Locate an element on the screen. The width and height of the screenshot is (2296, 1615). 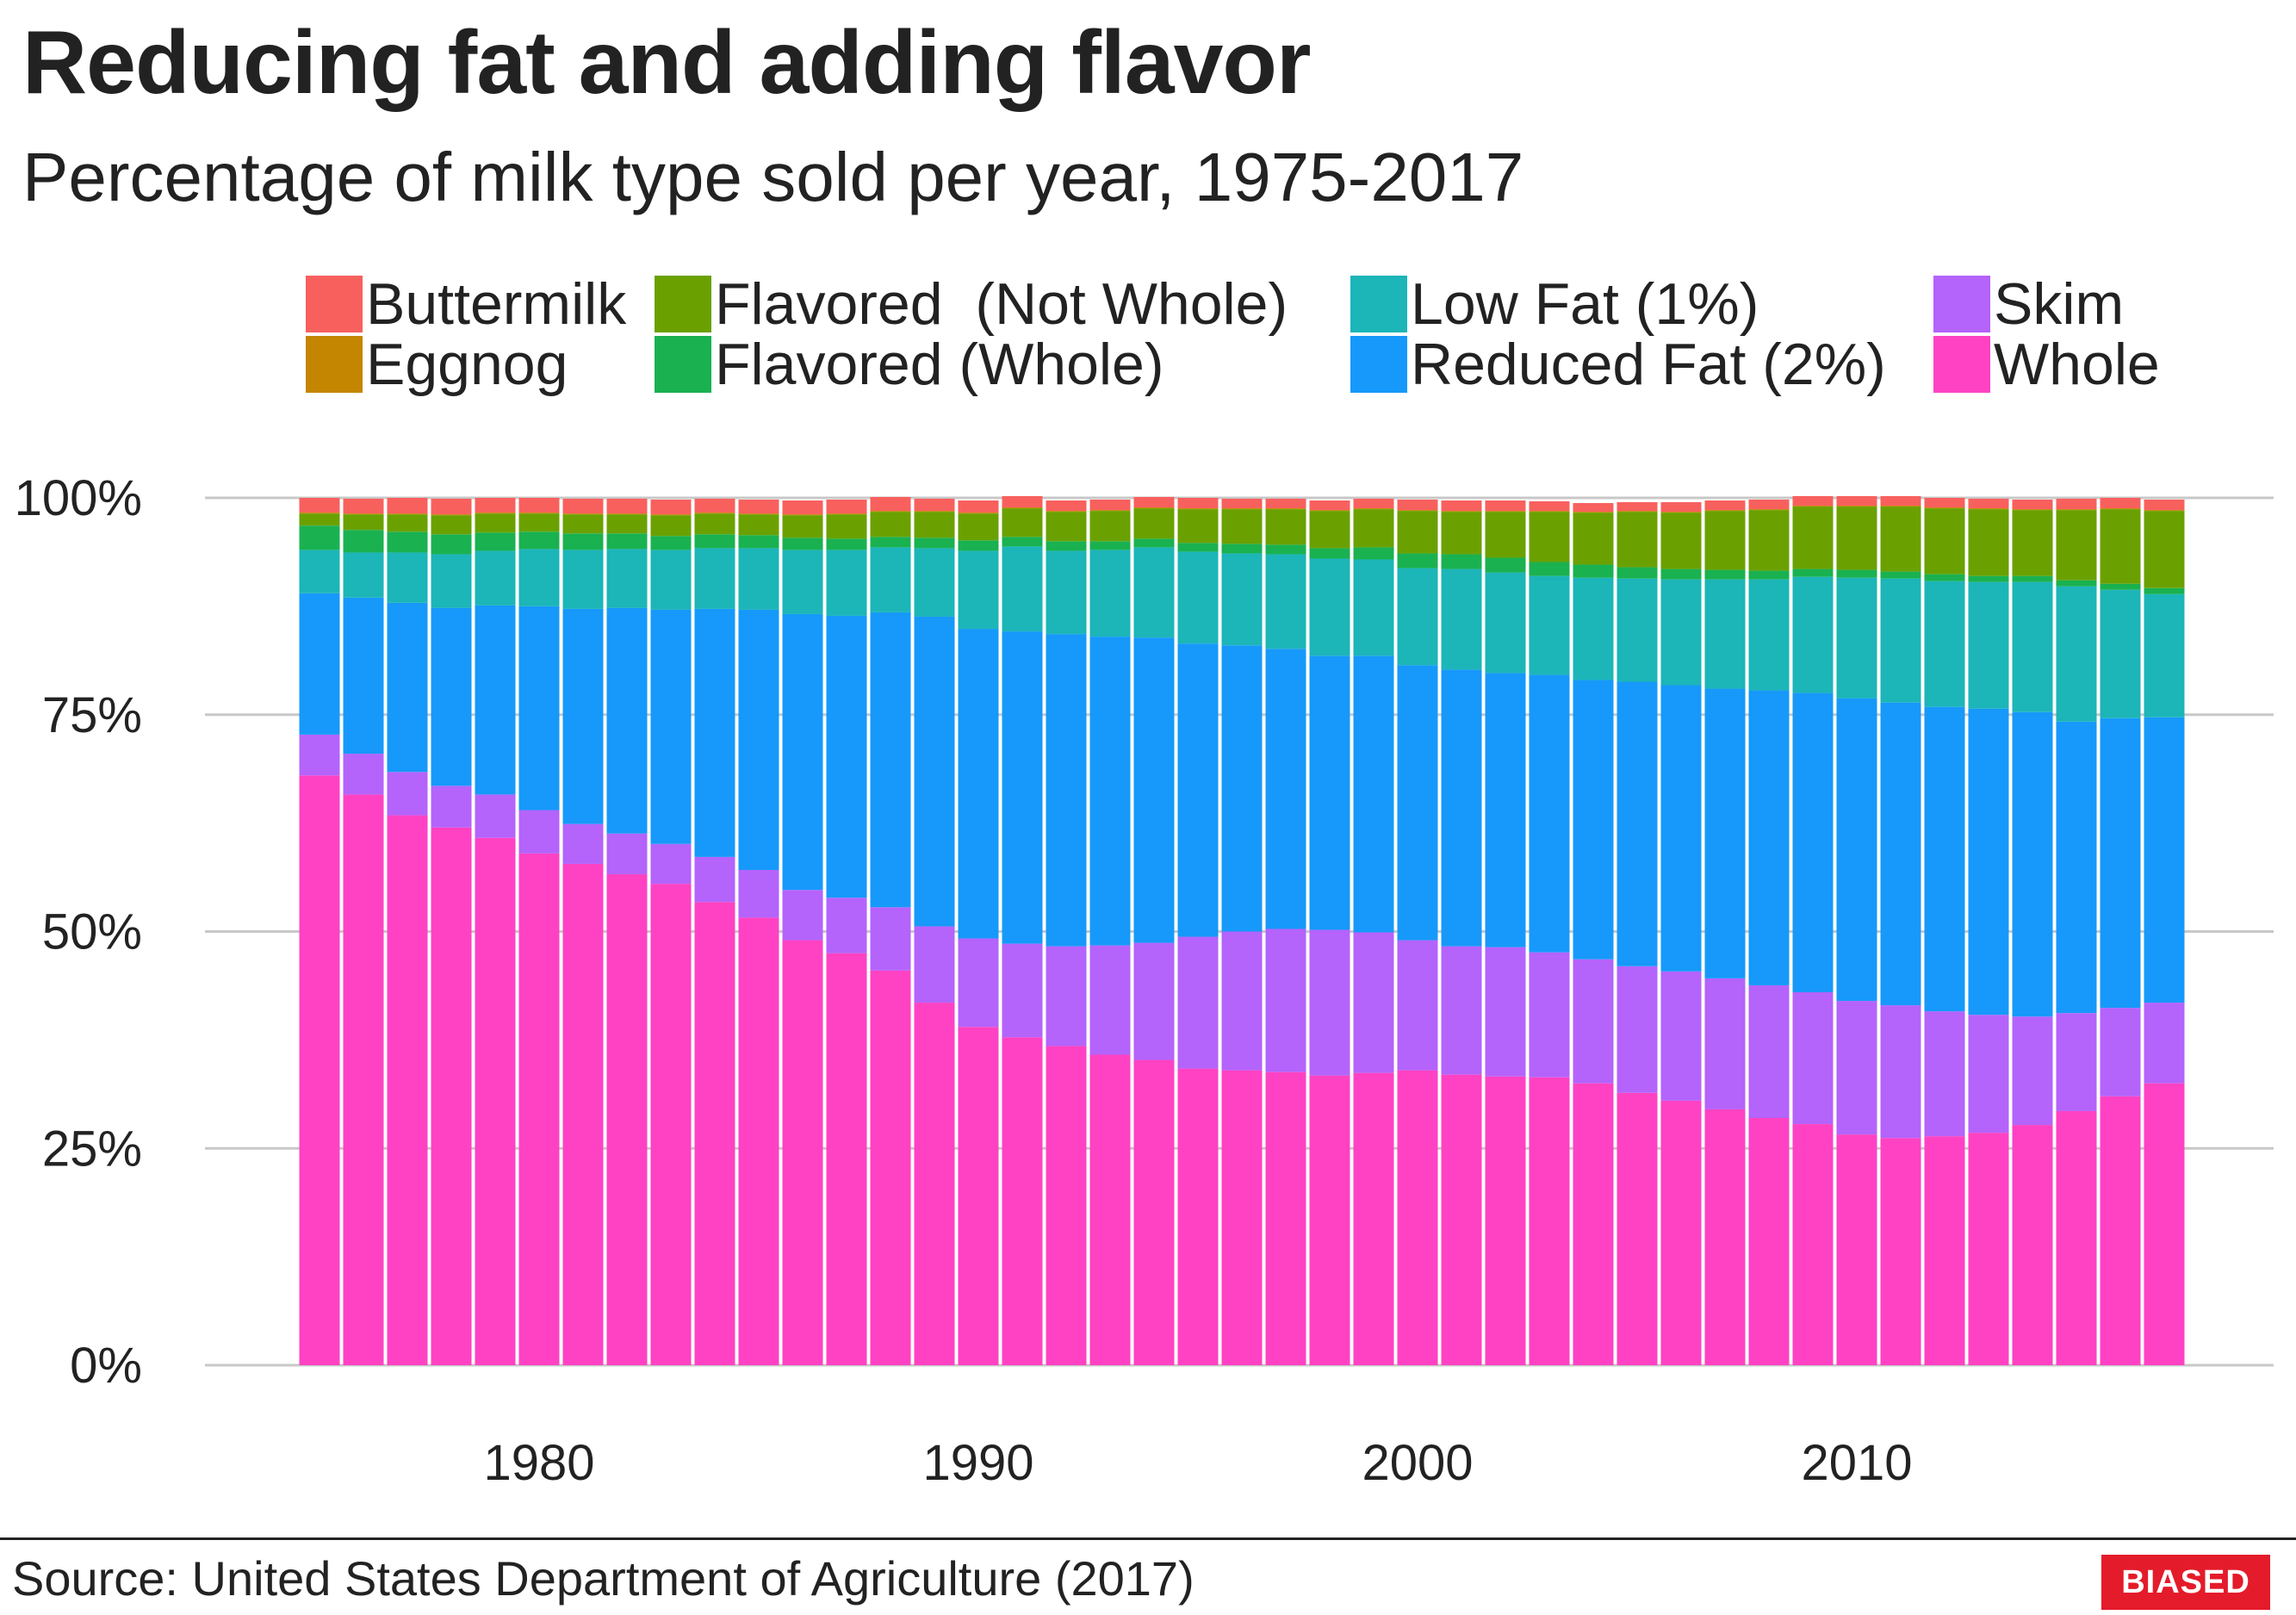
x-tick-label: 1980 is located at coordinates (538, 1463).